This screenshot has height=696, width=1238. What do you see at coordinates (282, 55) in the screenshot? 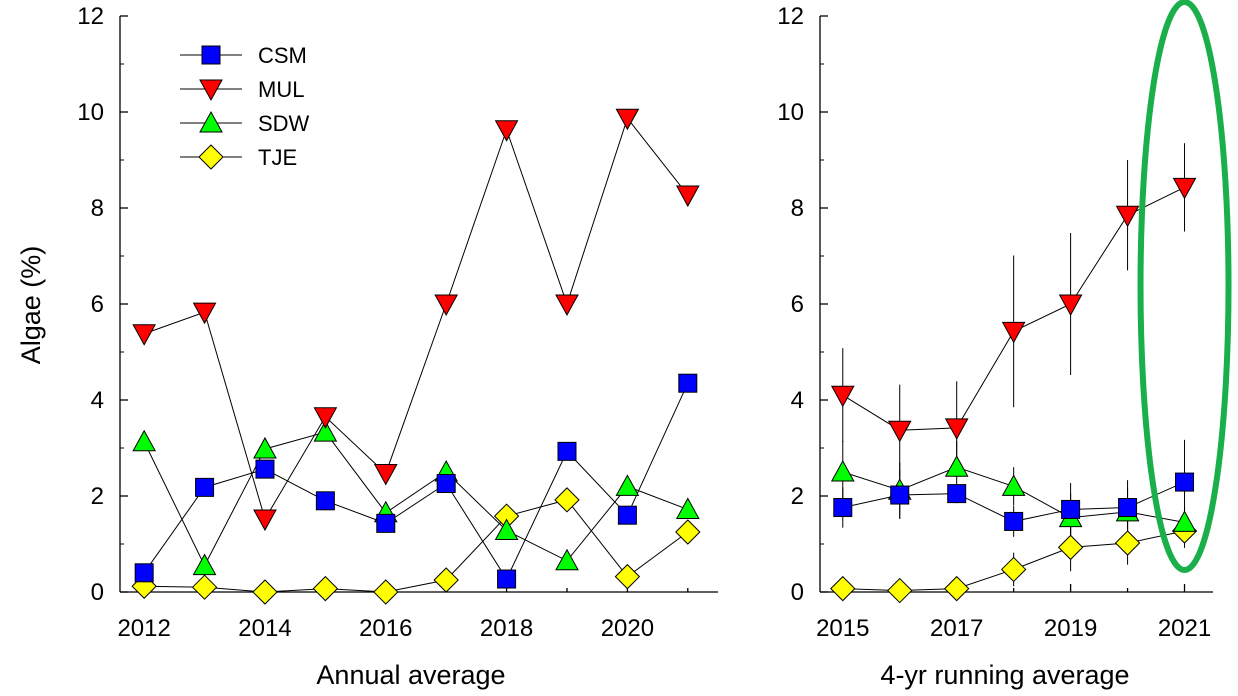
I see `legend-label-csm: CSM` at bounding box center [282, 55].